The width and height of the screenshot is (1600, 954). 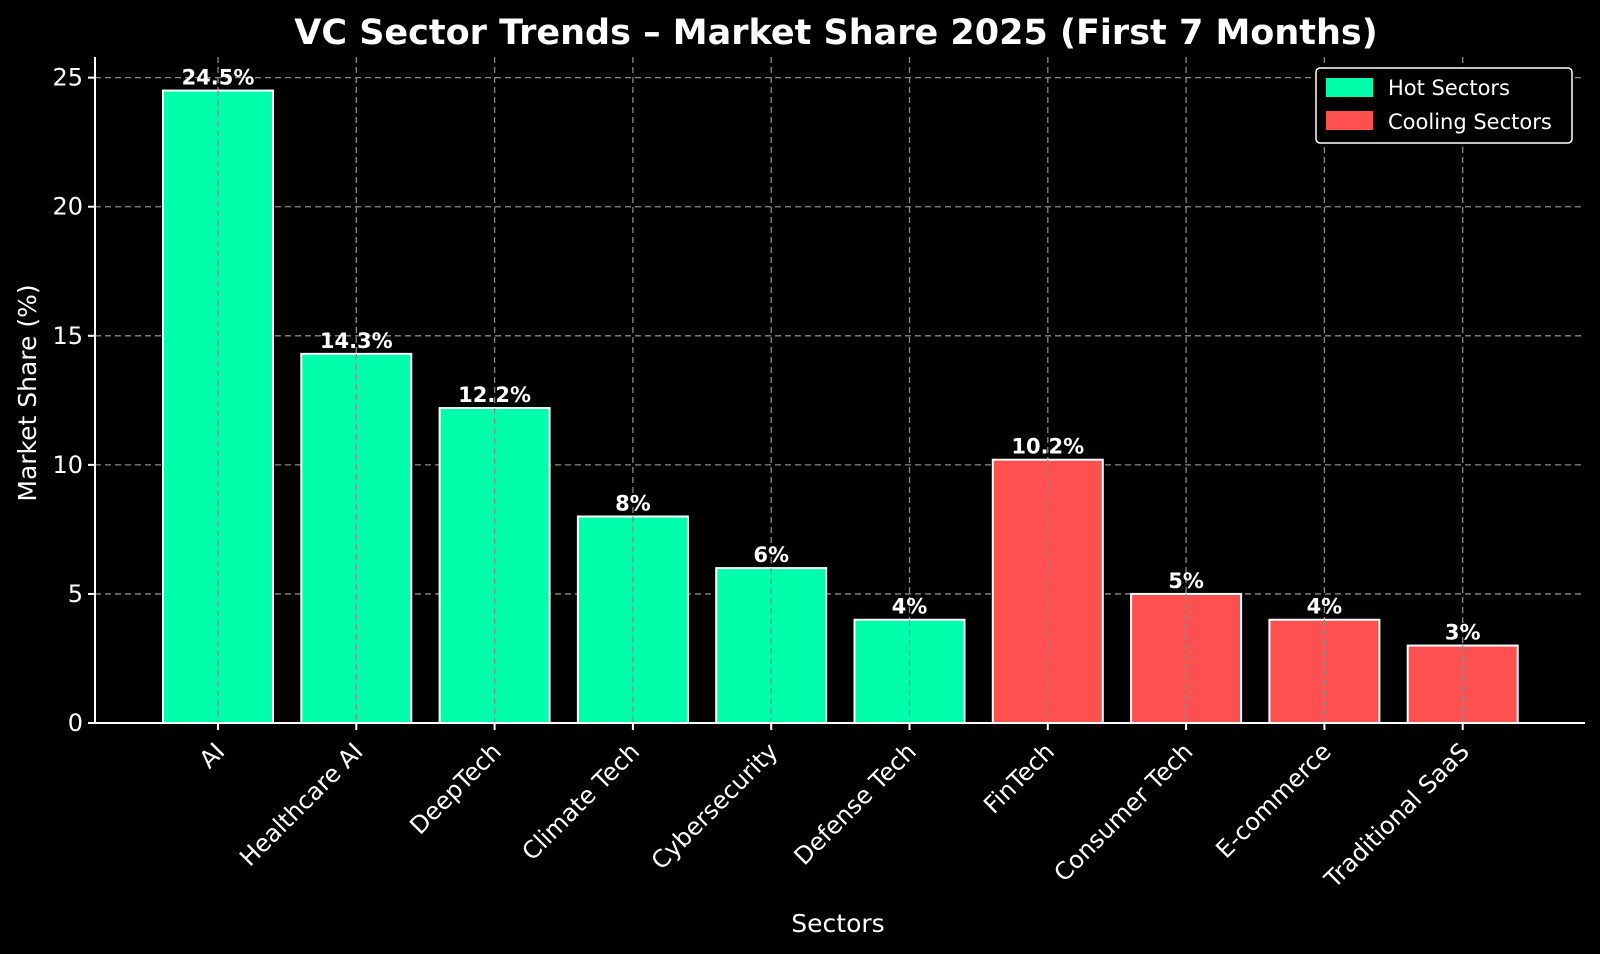 I want to click on y-tick-label: 15, so click(x=67, y=336).